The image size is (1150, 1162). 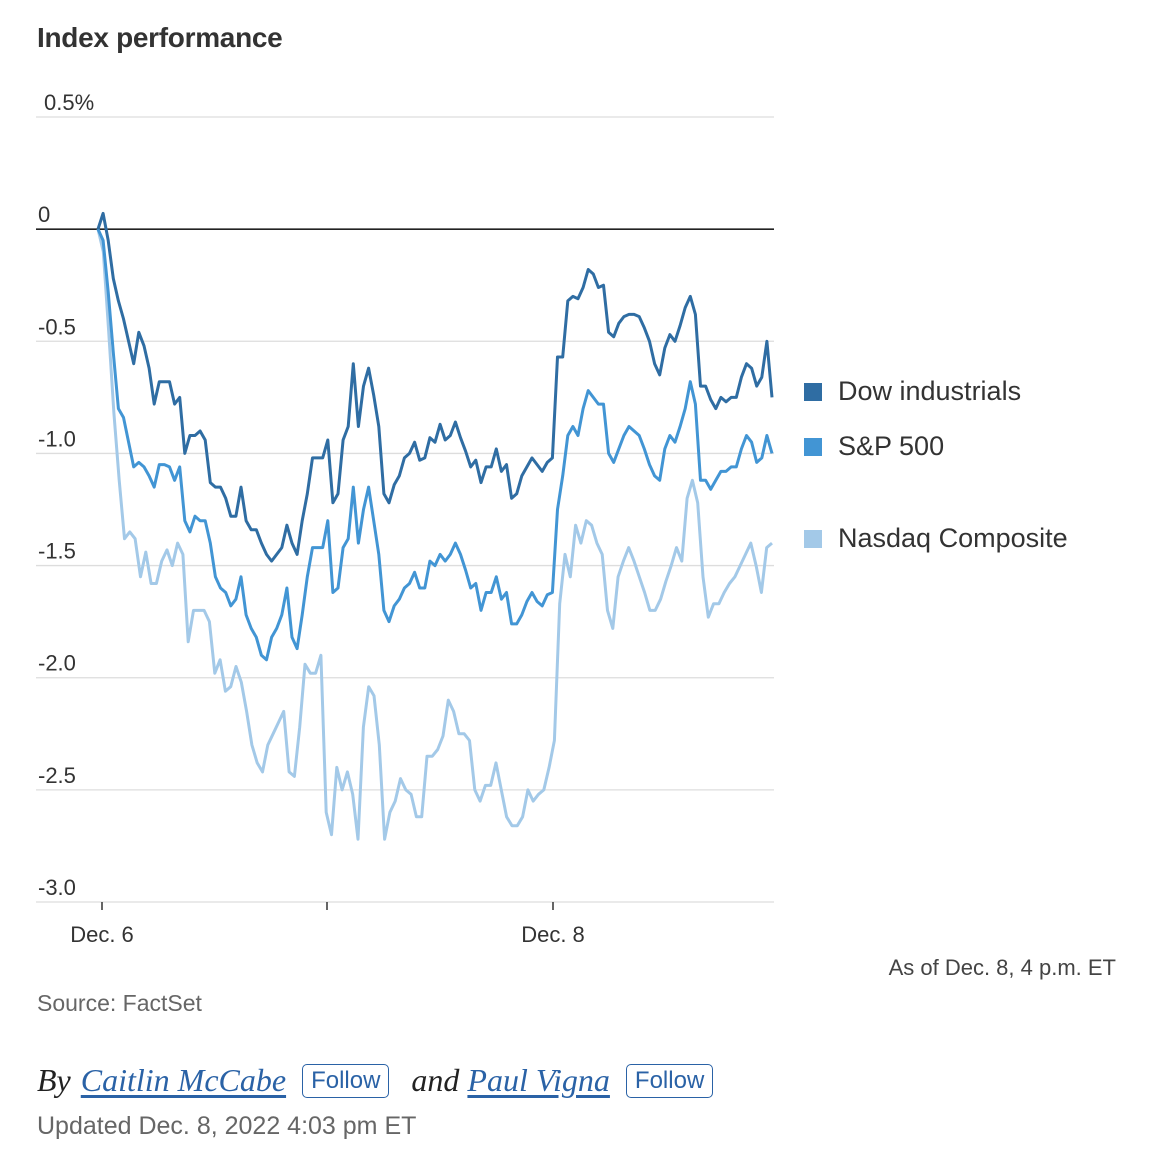 What do you see at coordinates (57, 551) in the screenshot?
I see `y-tick-label: -1.5` at bounding box center [57, 551].